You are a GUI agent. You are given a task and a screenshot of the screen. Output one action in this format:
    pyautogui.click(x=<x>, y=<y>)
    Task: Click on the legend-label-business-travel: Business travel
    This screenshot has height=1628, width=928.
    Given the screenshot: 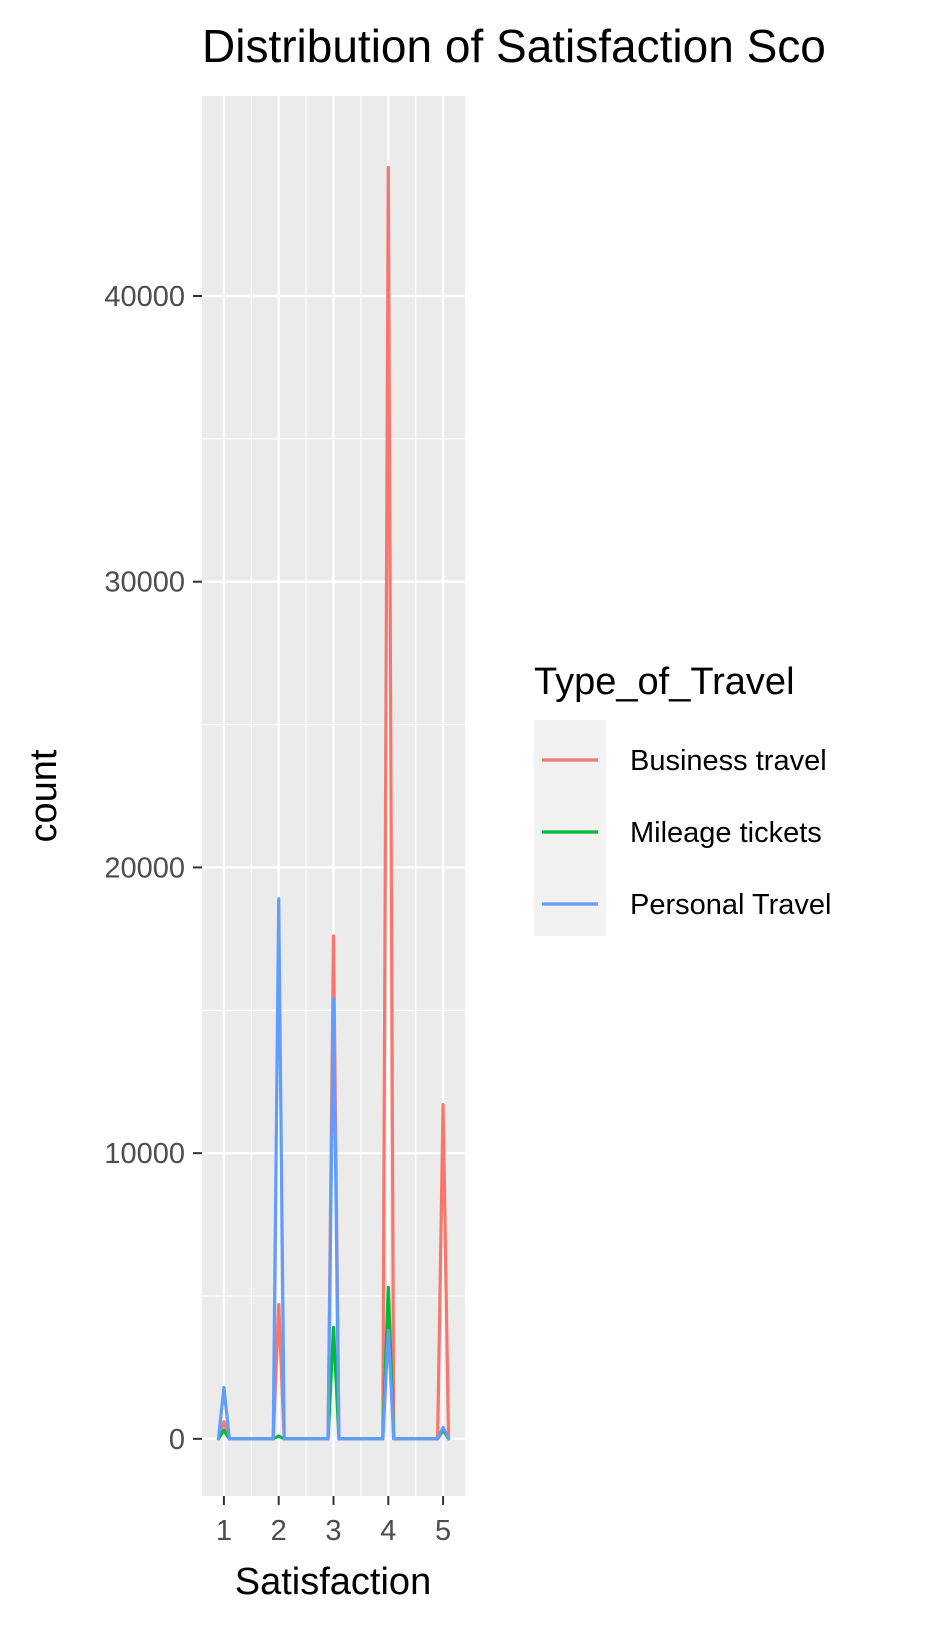 What is the action you would take?
    pyautogui.click(x=728, y=761)
    